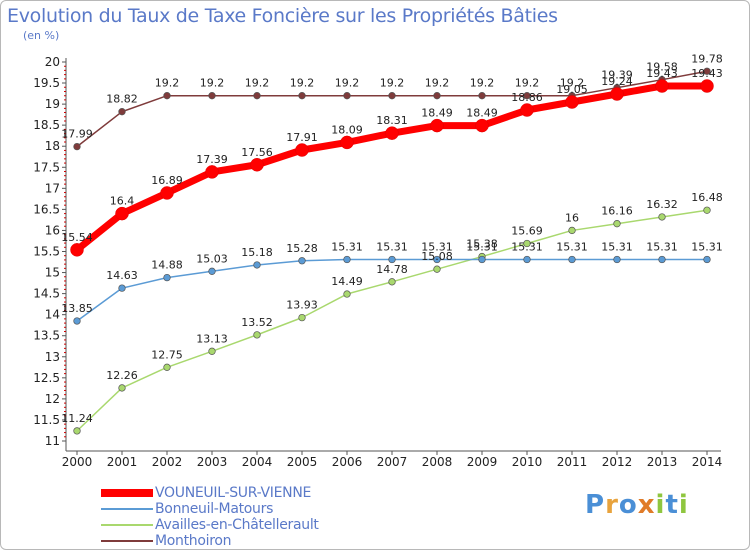  I want to click on data-label: 17.91, so click(302, 137).